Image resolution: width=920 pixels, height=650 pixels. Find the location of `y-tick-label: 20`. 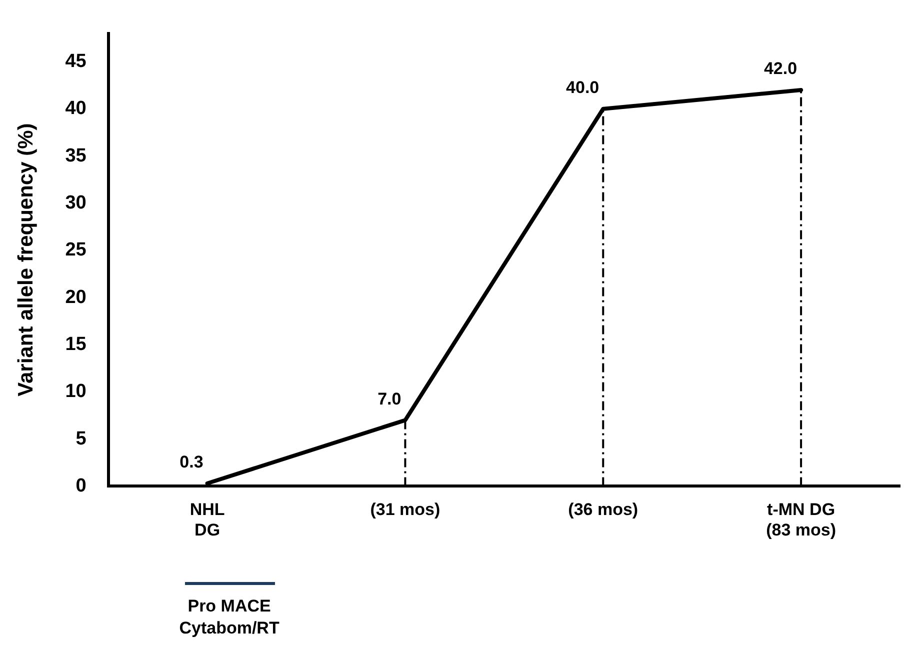

y-tick-label: 20 is located at coordinates (75, 297).